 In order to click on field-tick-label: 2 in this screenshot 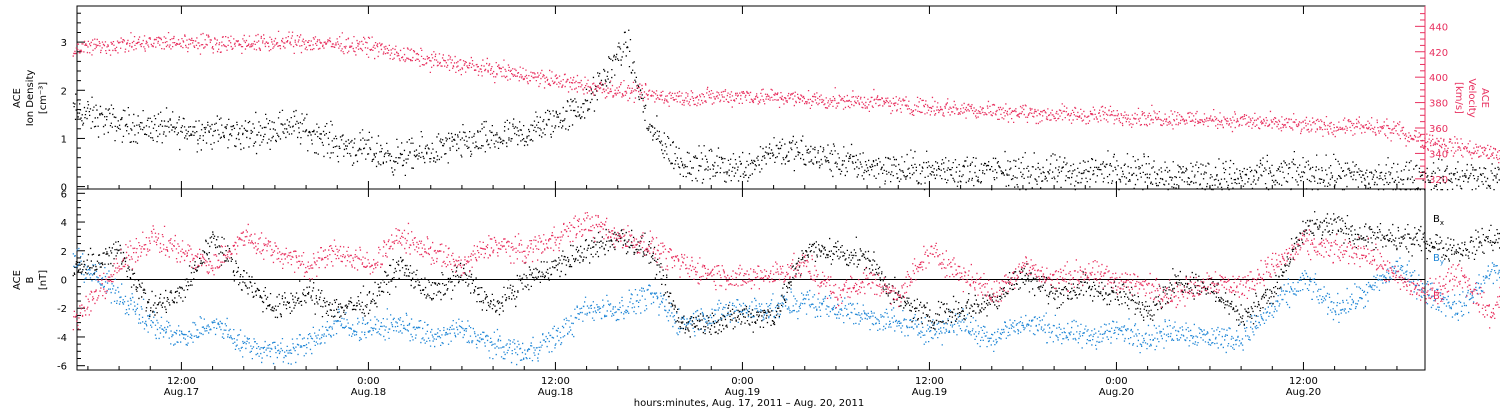, I will do `click(64, 252)`.